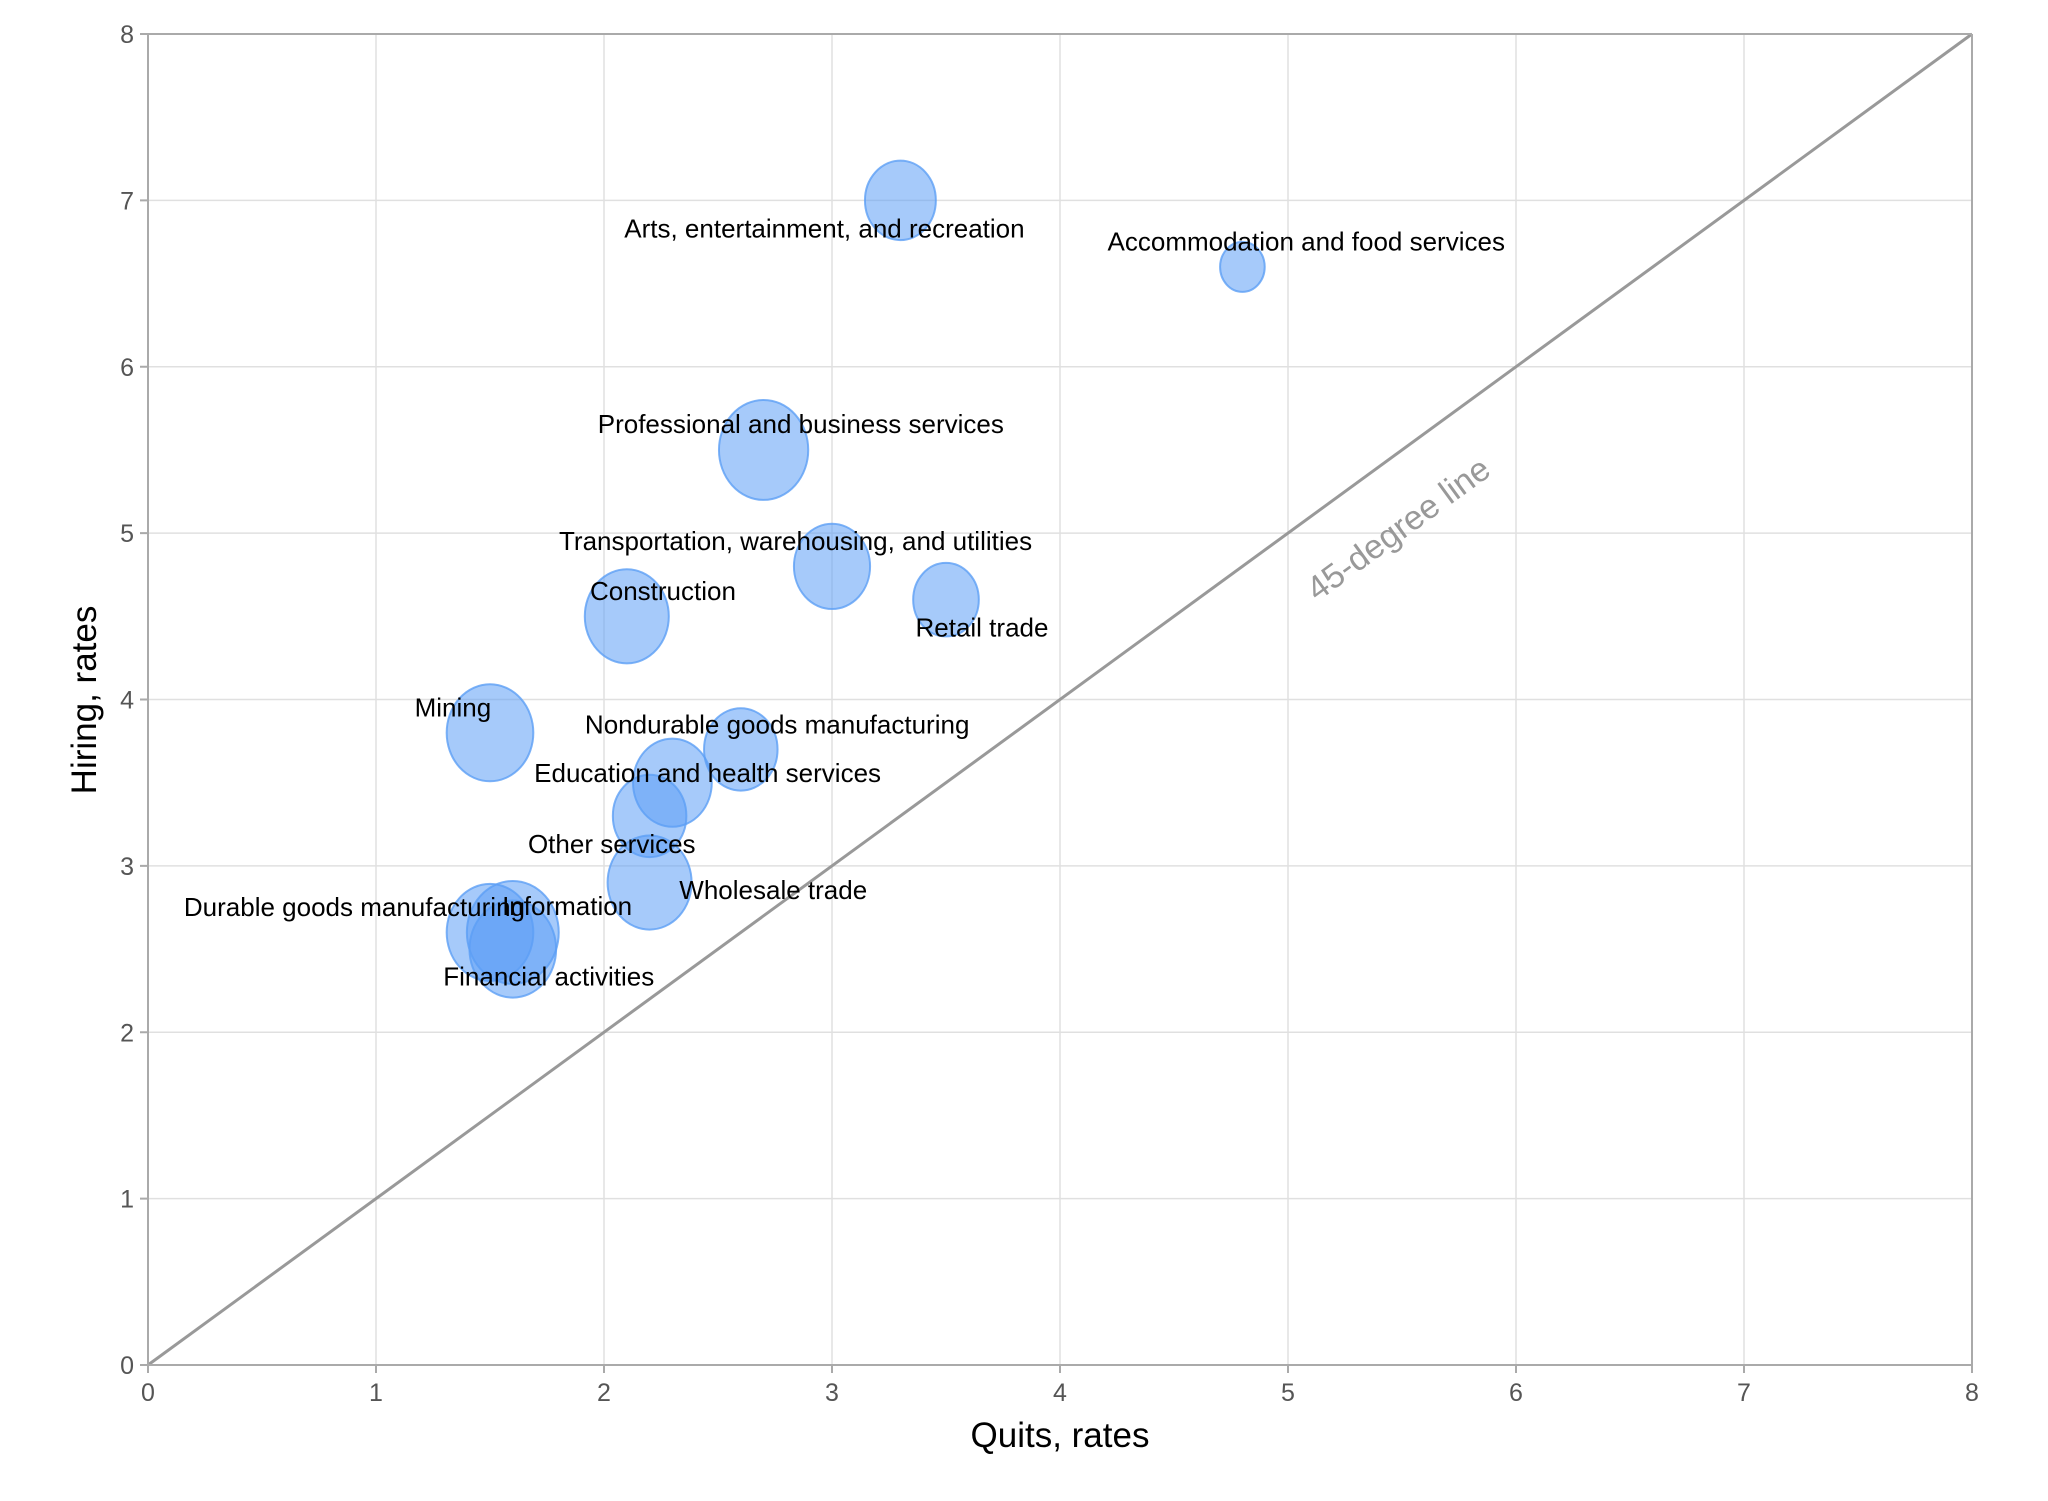 The image size is (2048, 1501). I want to click on y-tick-label: 7, so click(127, 201).